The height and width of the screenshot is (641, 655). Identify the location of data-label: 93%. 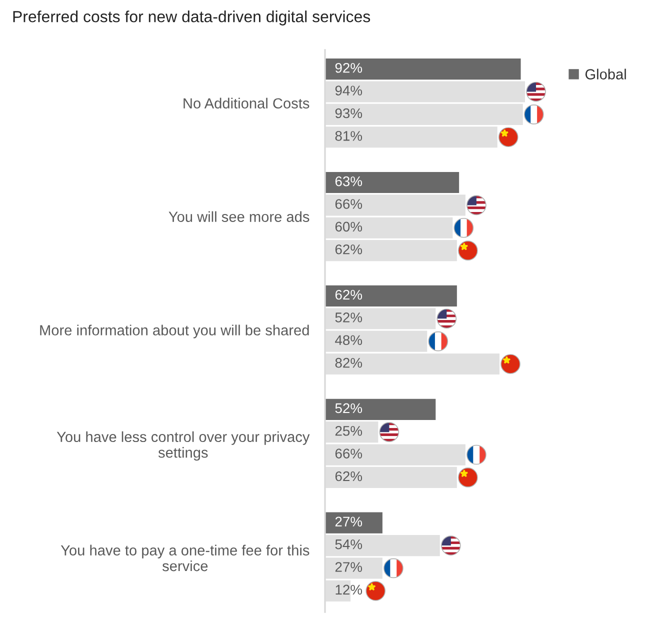
(348, 113).